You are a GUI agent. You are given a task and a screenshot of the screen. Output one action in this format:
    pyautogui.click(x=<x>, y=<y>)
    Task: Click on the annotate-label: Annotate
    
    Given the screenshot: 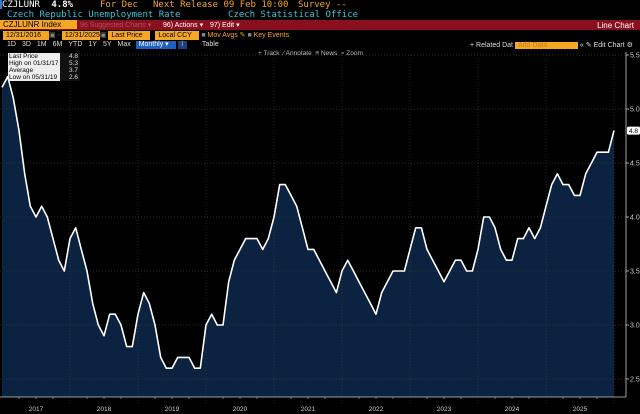 What is the action you would take?
    pyautogui.click(x=298, y=53)
    